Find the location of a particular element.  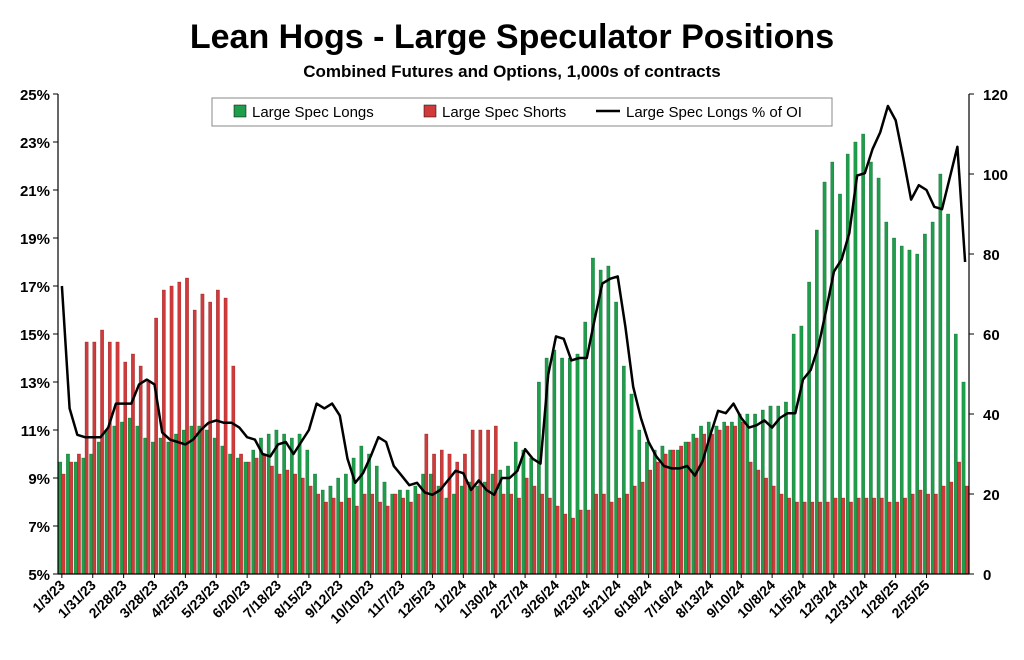

y-left-tick-label: 15% is located at coordinates (35, 335).